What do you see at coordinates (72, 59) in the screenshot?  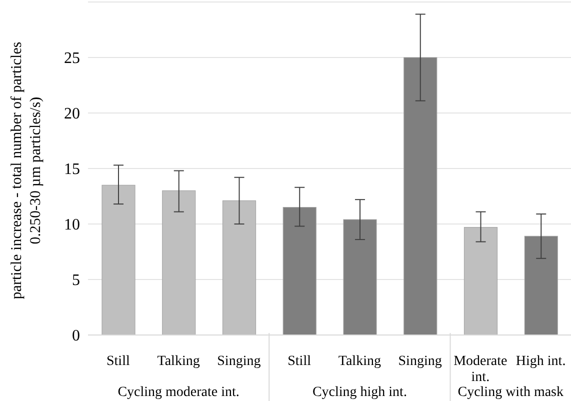 I see `y-tick-label: 25` at bounding box center [72, 59].